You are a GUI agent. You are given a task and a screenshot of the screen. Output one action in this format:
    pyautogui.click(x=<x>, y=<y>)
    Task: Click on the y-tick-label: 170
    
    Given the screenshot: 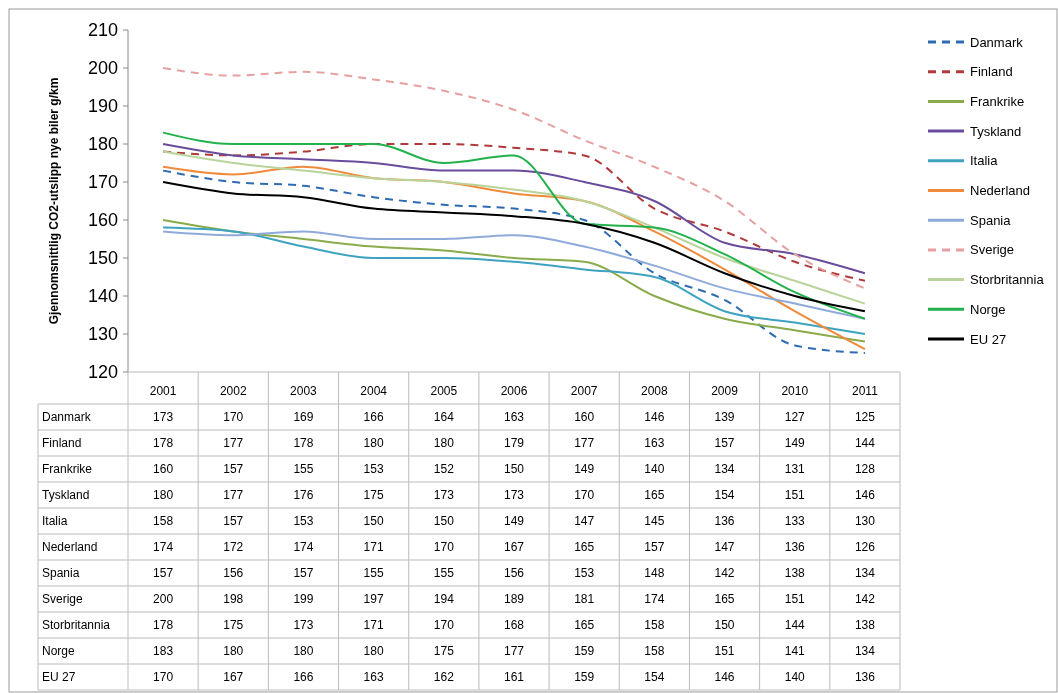 What is the action you would take?
    pyautogui.click(x=102, y=182)
    